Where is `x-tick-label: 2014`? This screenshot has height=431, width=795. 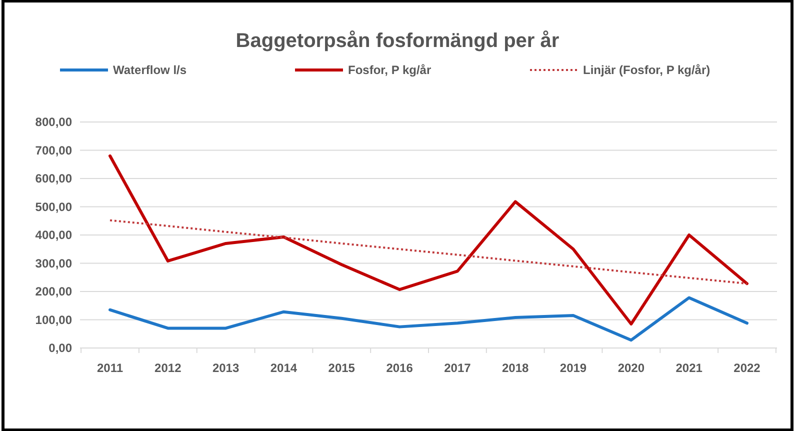 x-tick-label: 2014 is located at coordinates (284, 368).